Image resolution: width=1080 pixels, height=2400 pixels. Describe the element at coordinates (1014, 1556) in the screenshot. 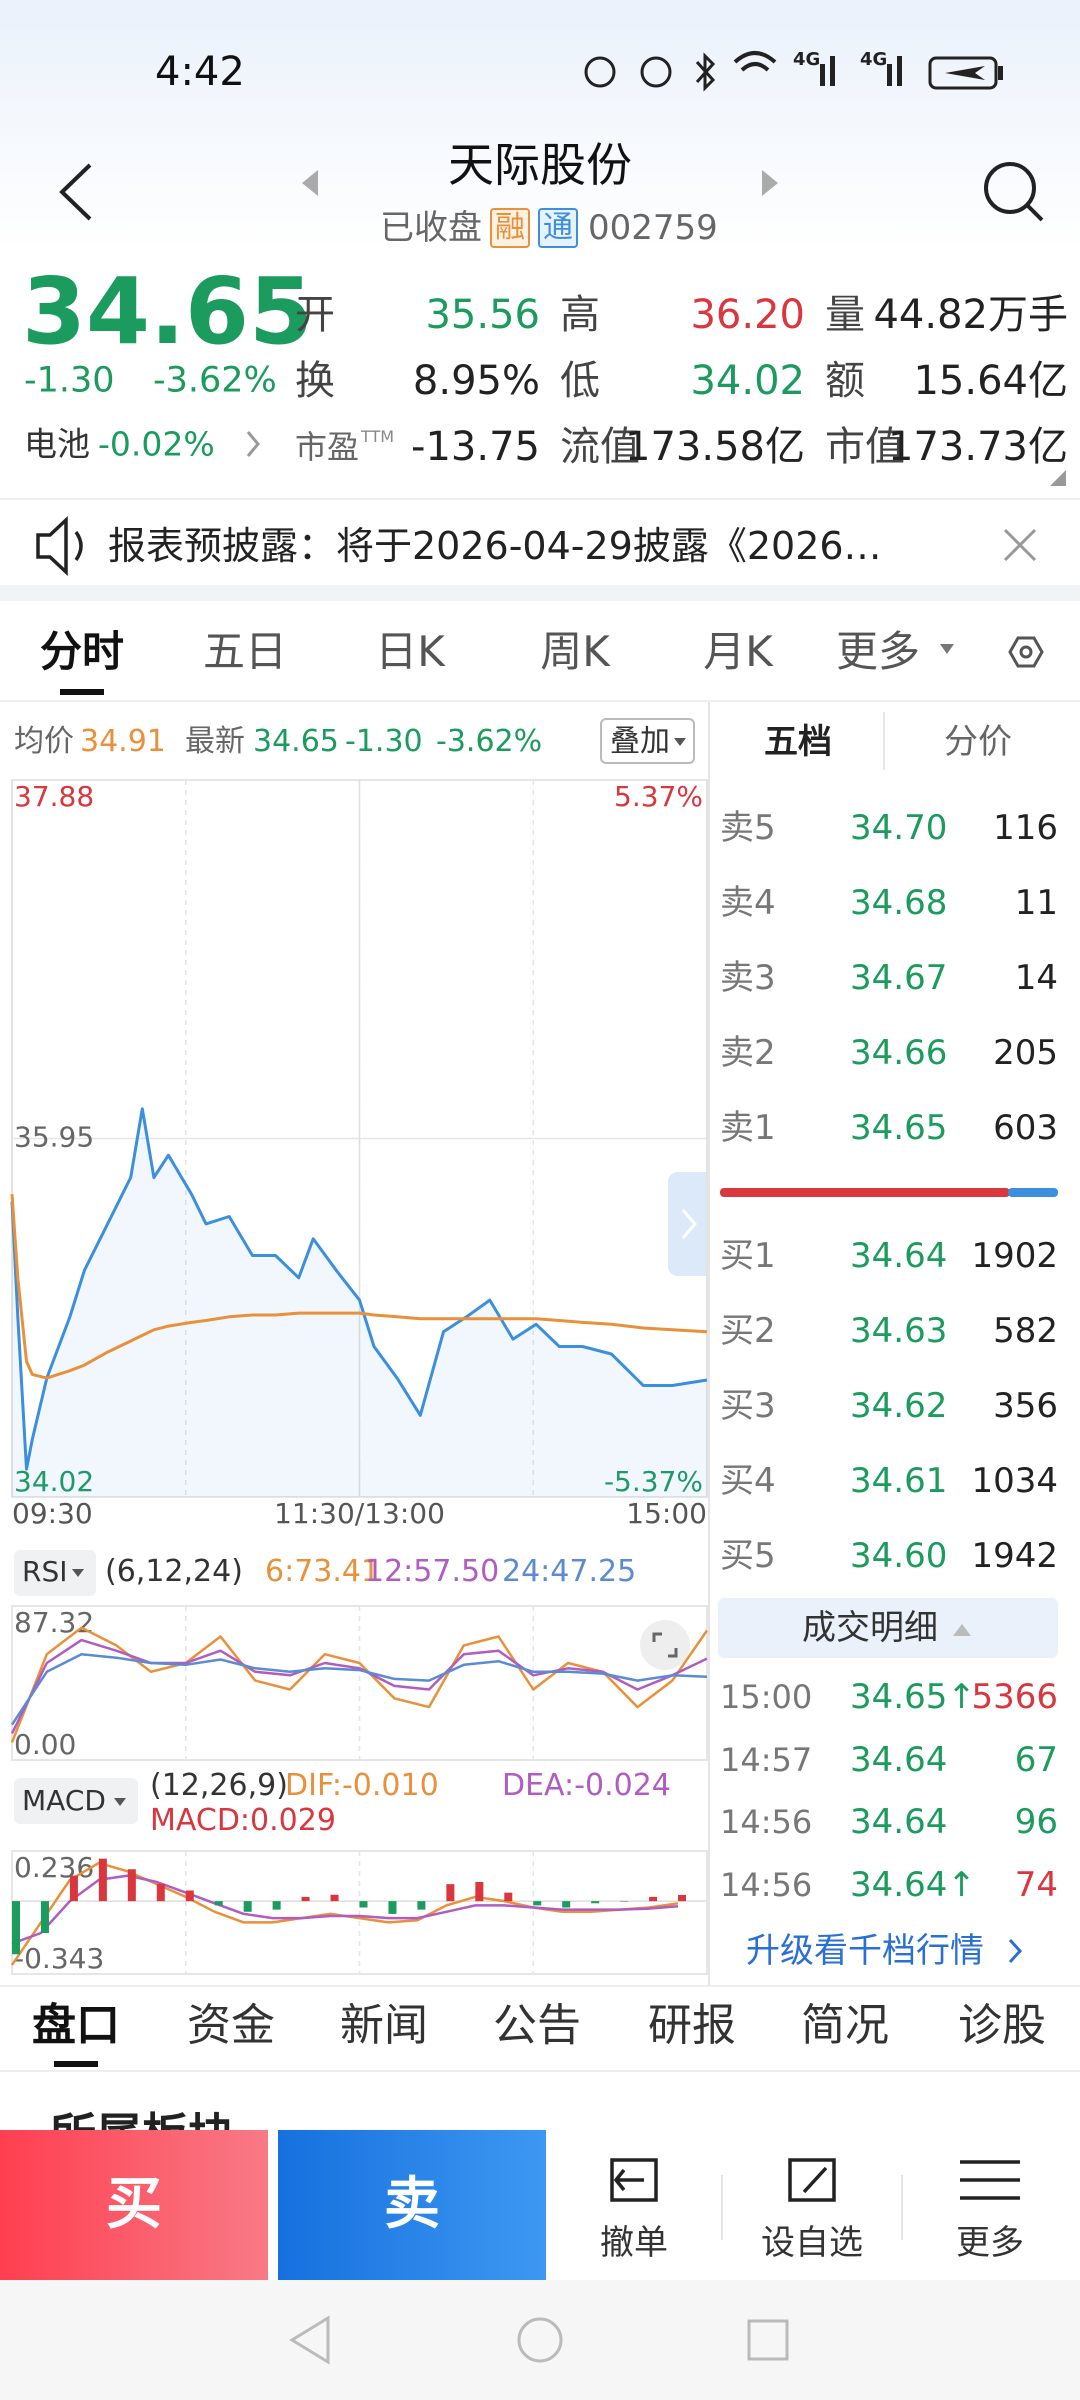

I see `book-volume: 1942` at that location.